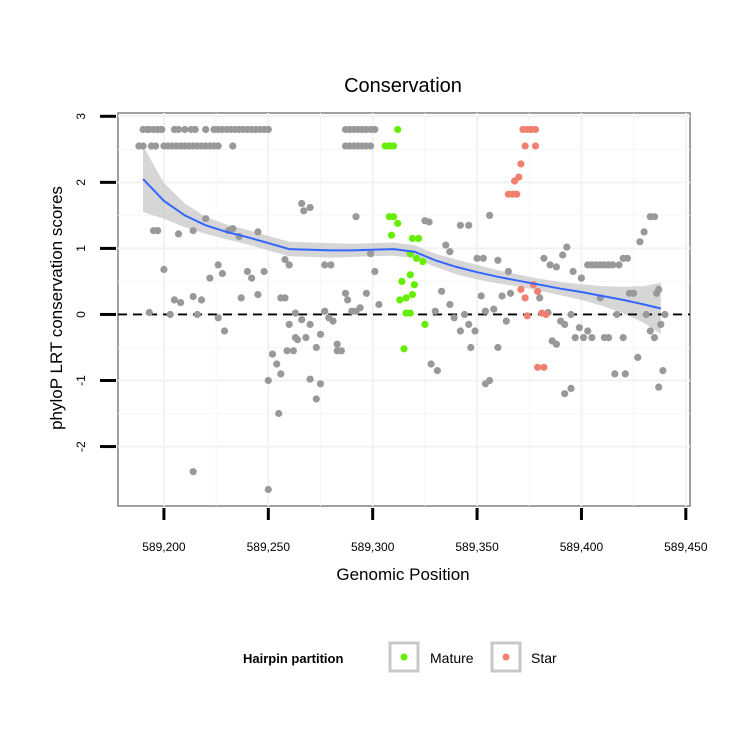 This screenshot has width=750, height=750. What do you see at coordinates (293, 658) in the screenshot?
I see `legend-title: Hairpin partition` at bounding box center [293, 658].